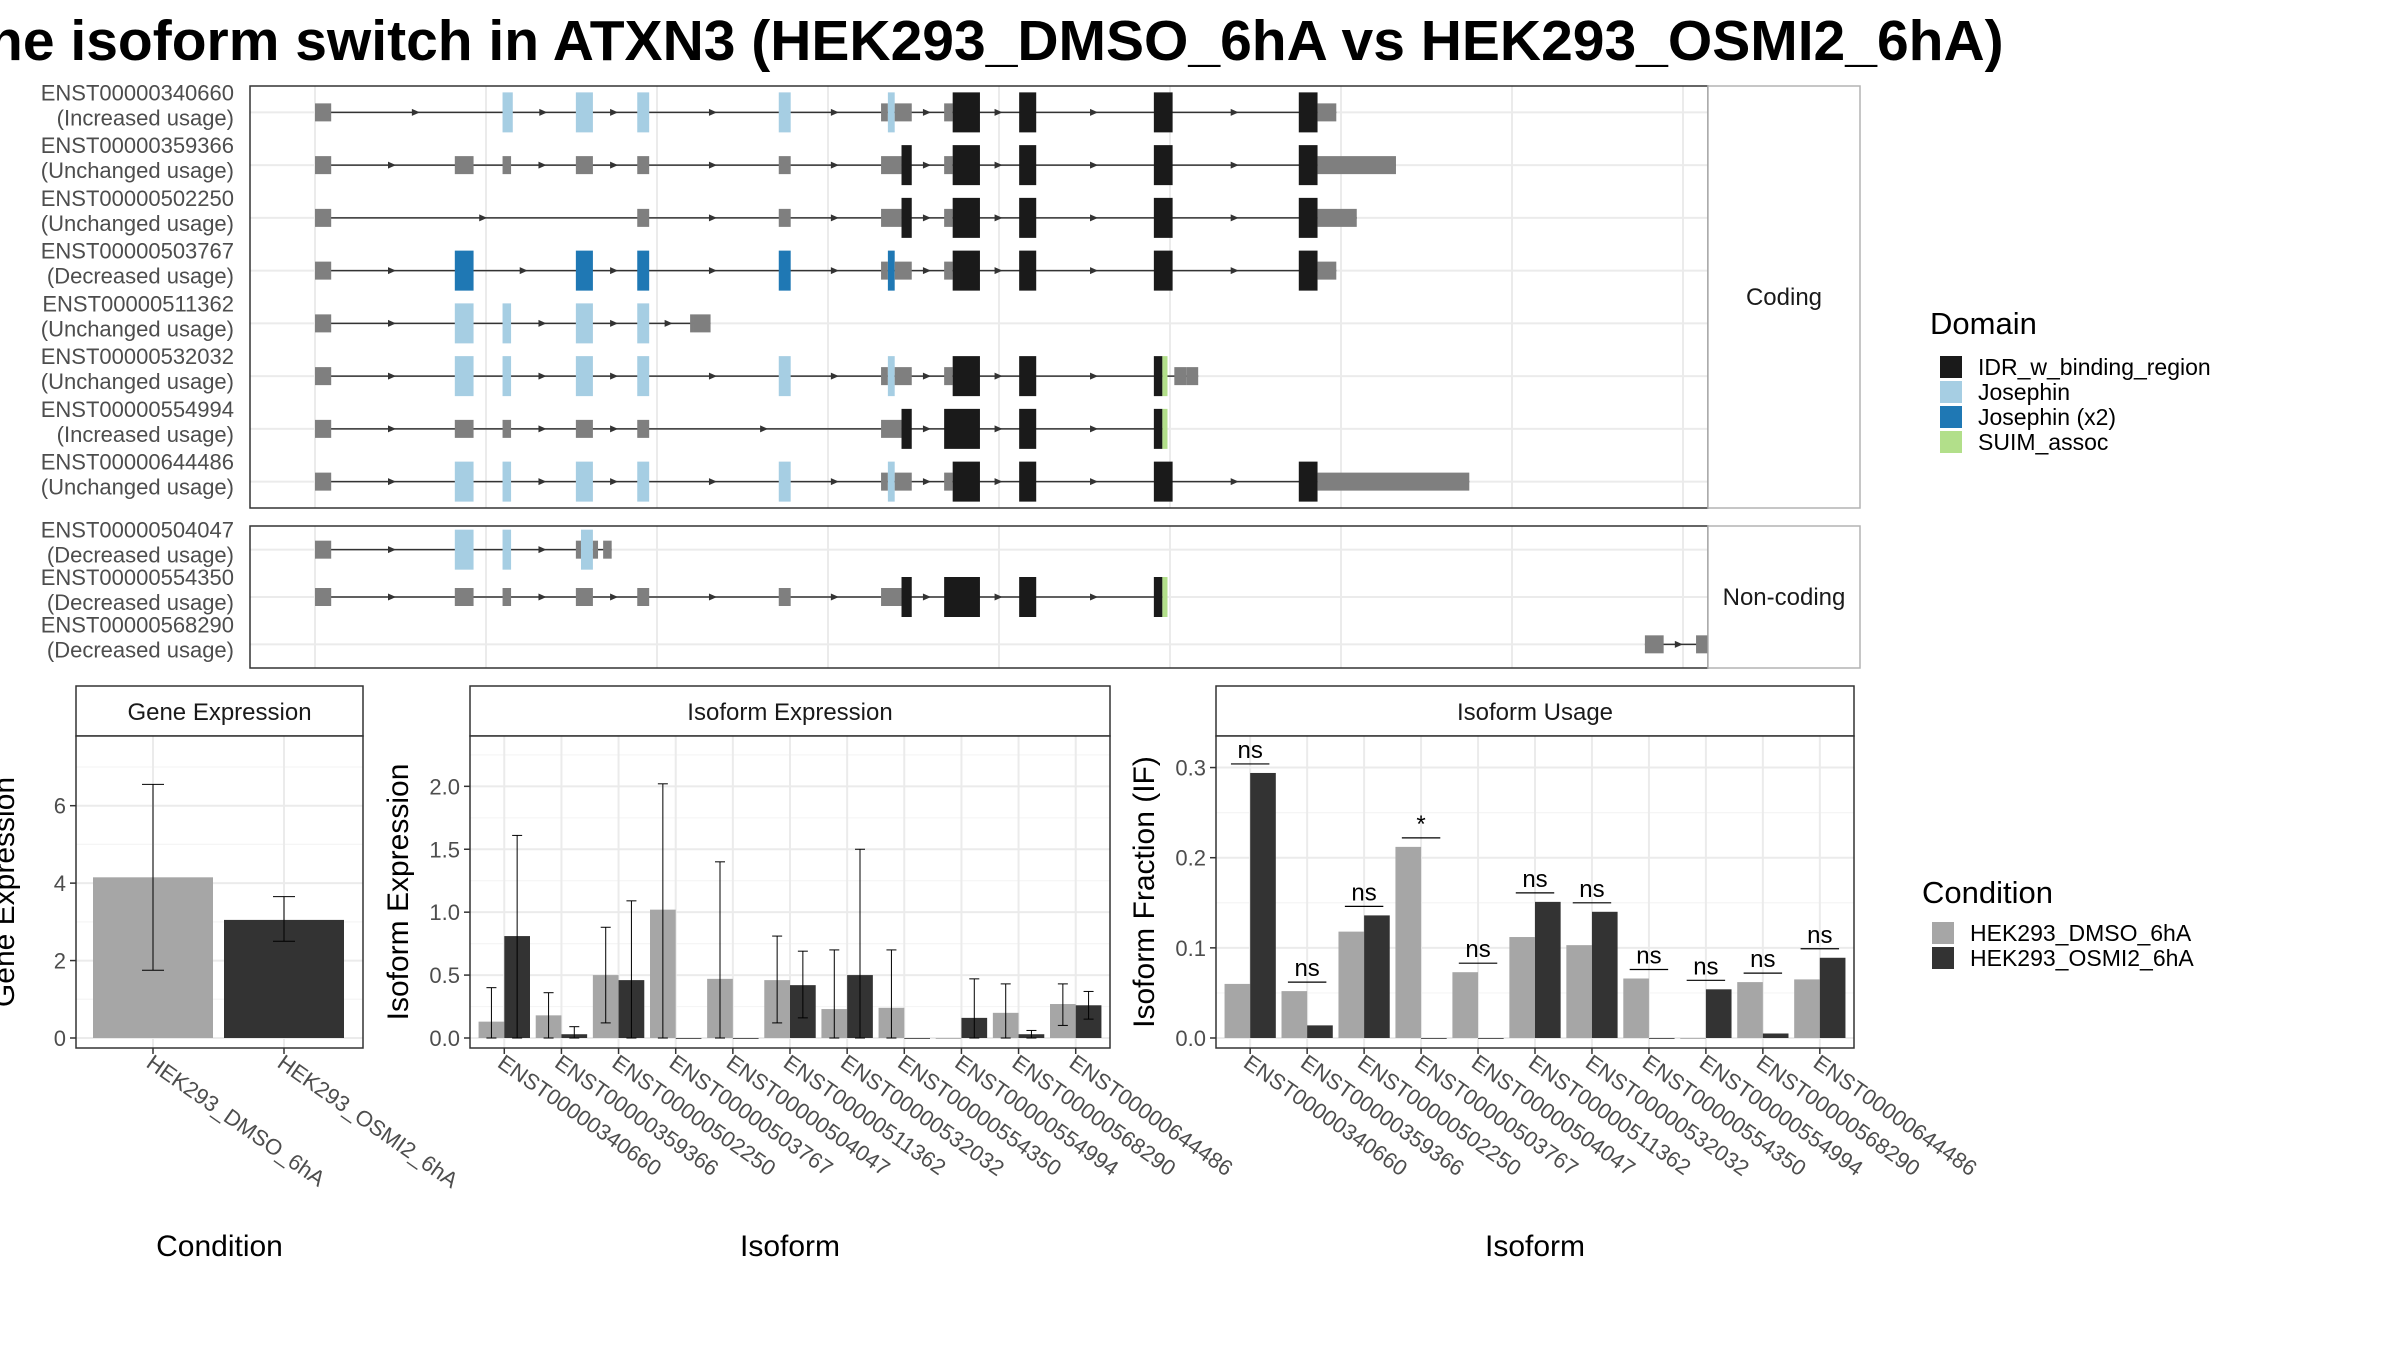  I want to click on facet-strip, so click(790, 711).